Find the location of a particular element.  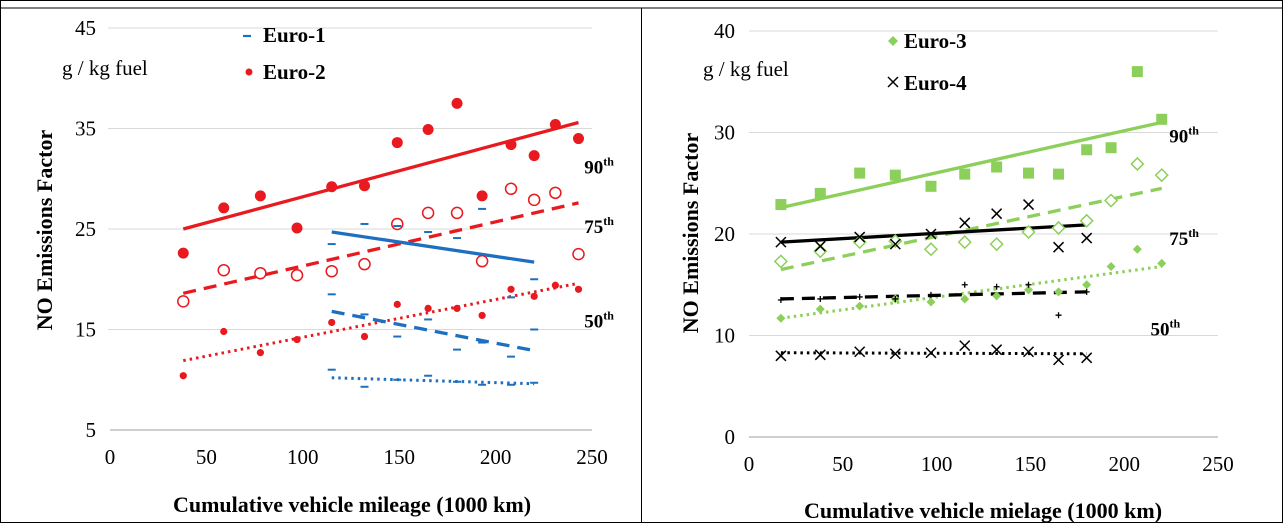

legend-cross-icon is located at coordinates (893, 82).